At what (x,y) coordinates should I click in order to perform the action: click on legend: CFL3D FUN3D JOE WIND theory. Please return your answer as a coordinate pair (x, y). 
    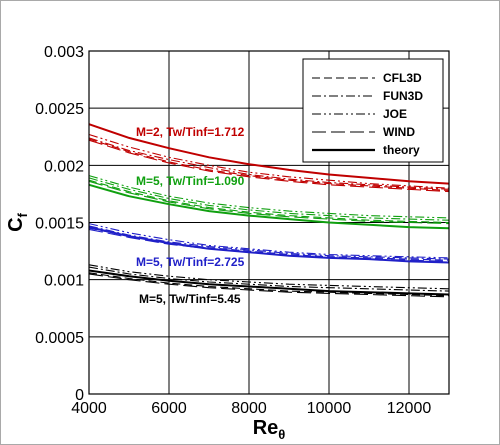
    Looking at the image, I should click on (373, 110).